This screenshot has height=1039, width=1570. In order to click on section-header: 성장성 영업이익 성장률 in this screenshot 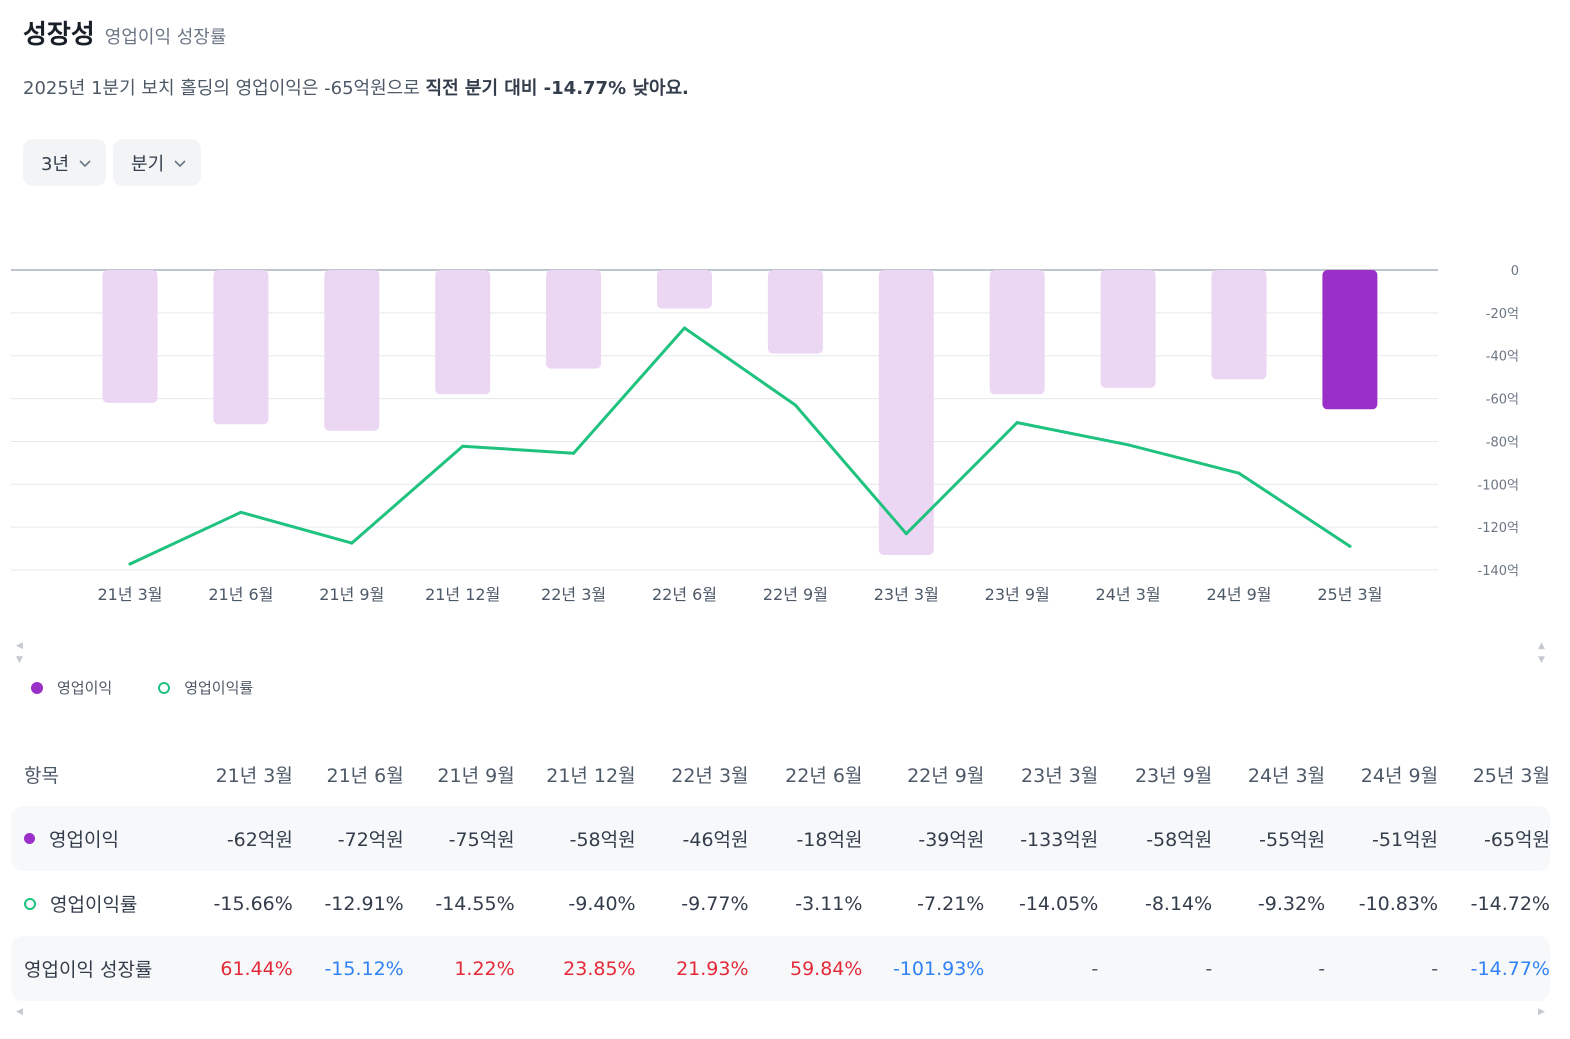, I will do `click(124, 32)`.